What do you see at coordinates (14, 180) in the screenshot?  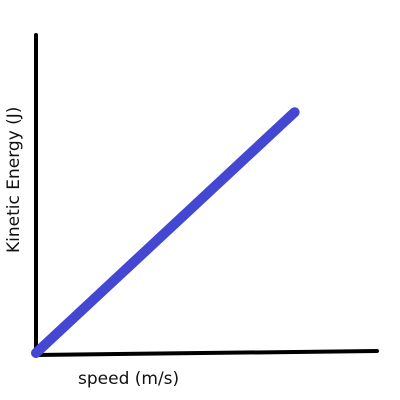 I see `y-axis-label: Kinetic Energy (J)` at bounding box center [14, 180].